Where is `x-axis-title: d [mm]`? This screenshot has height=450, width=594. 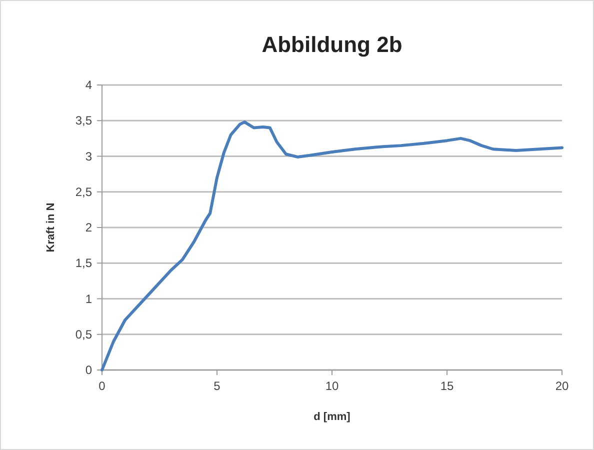
x-axis-title: d [mm] is located at coordinates (332, 417).